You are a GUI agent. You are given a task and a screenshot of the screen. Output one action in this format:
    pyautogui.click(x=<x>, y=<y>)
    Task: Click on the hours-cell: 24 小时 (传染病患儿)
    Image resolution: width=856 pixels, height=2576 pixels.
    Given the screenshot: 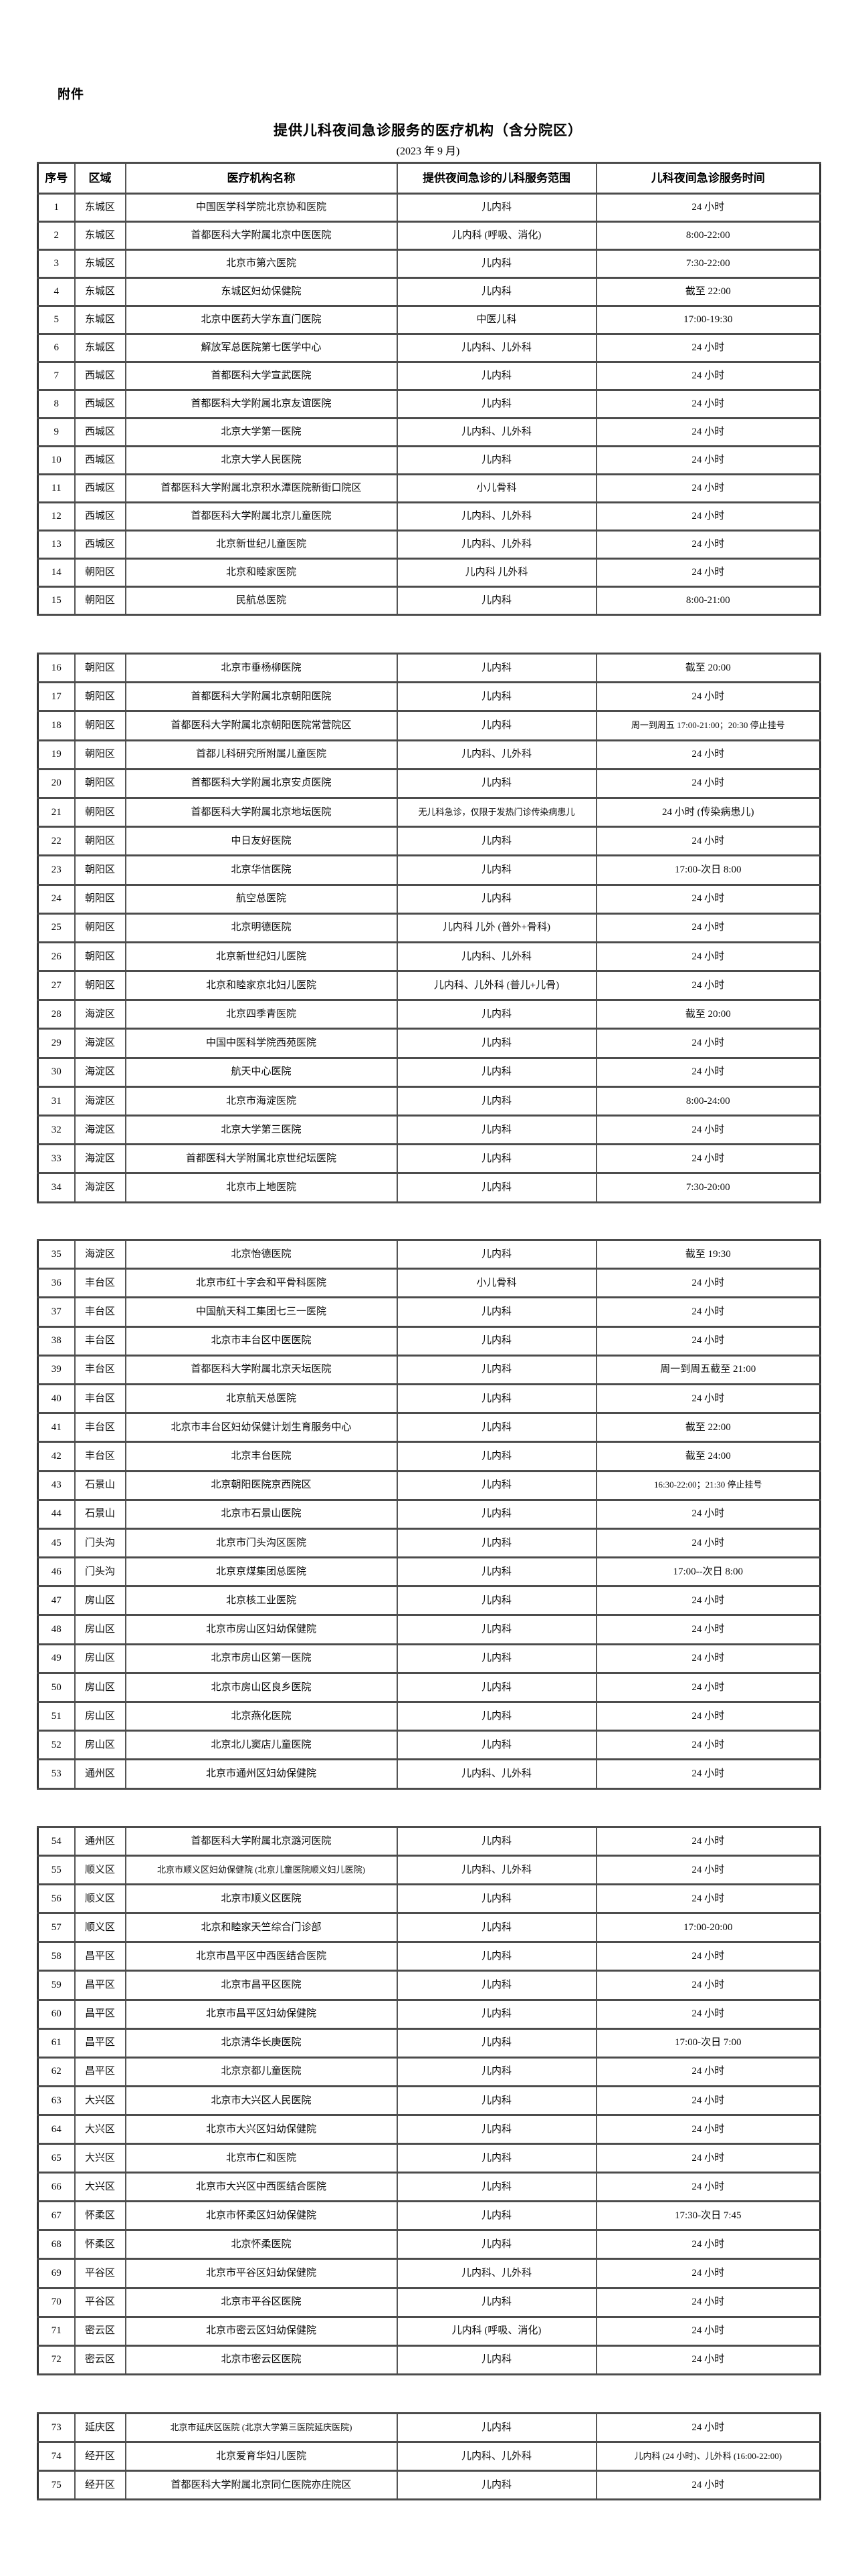 What is the action you would take?
    pyautogui.click(x=708, y=812)
    